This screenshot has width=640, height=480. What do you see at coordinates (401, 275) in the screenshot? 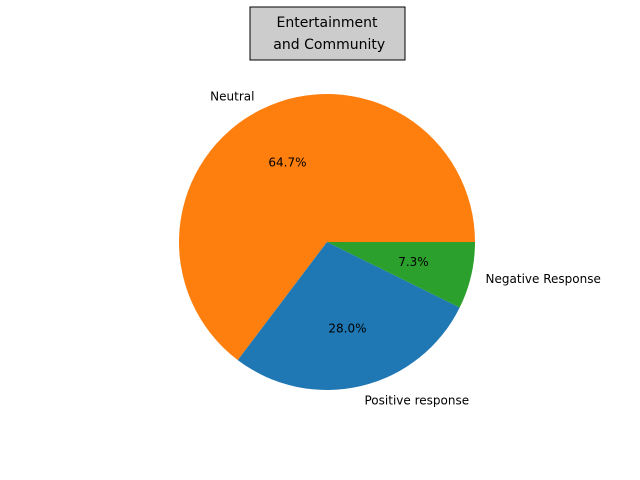
I see `pie-slice-negative-response` at bounding box center [401, 275].